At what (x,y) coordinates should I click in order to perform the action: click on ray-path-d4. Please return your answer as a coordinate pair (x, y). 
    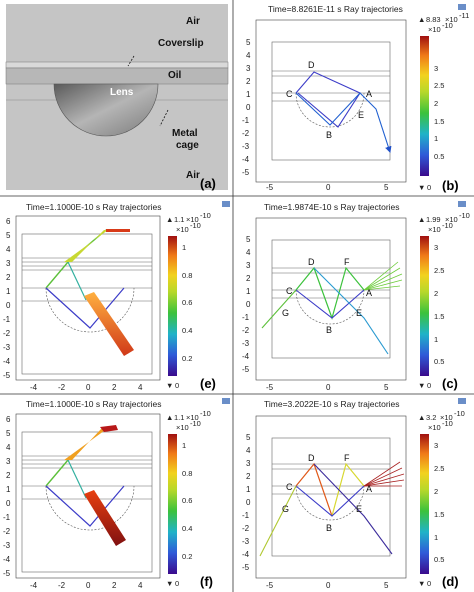
    Looking at the image, I should click on (353, 509).